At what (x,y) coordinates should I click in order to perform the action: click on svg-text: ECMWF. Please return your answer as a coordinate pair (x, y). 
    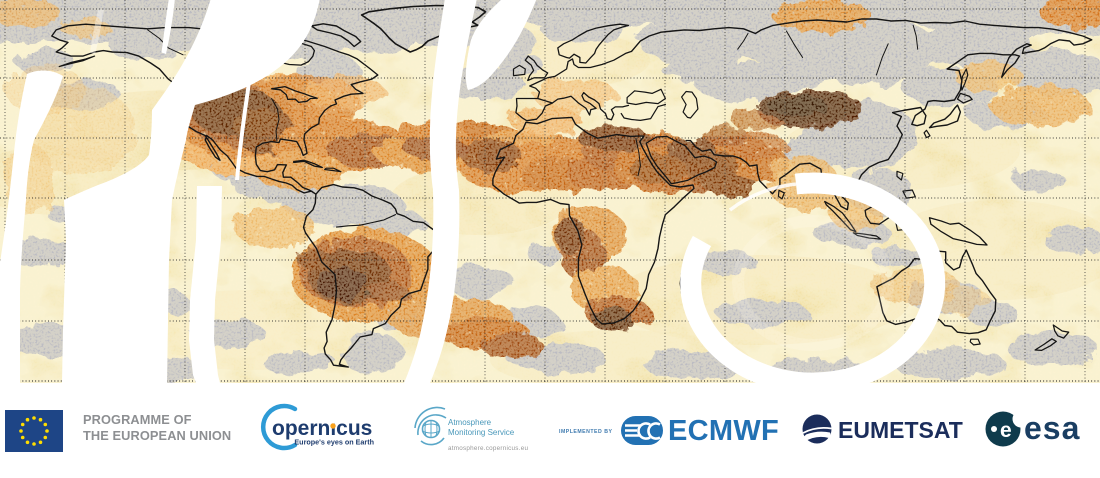
    Looking at the image, I should click on (723, 431).